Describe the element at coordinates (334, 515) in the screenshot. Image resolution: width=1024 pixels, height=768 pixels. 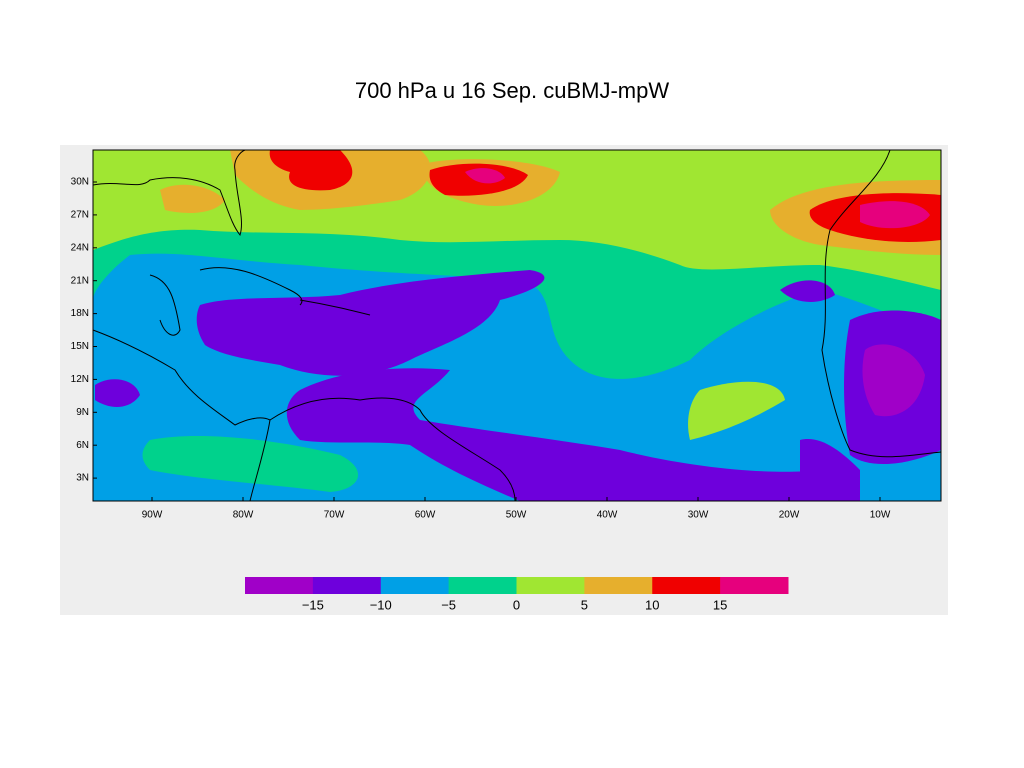
I see `lon-label: 70W` at that location.